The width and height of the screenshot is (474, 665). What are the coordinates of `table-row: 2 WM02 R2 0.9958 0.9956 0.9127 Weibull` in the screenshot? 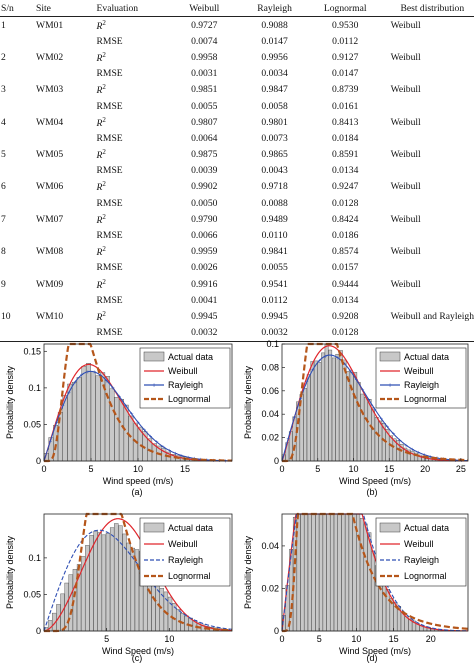 It's located at (237, 57).